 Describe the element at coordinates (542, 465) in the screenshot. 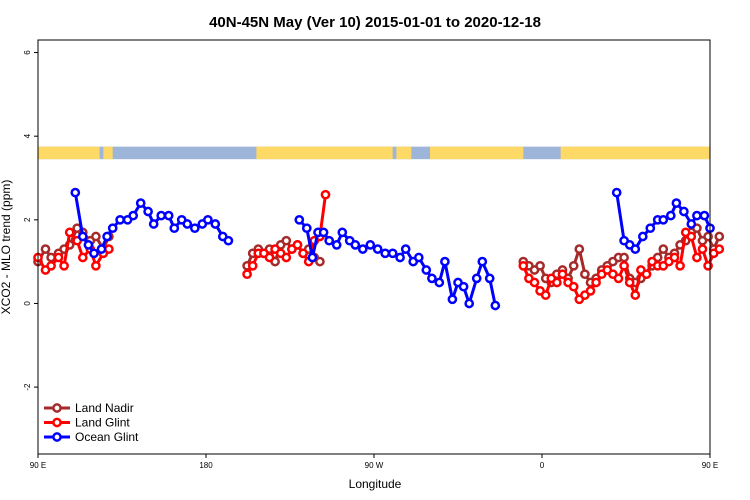

I see `x-tick-label: 0` at that location.